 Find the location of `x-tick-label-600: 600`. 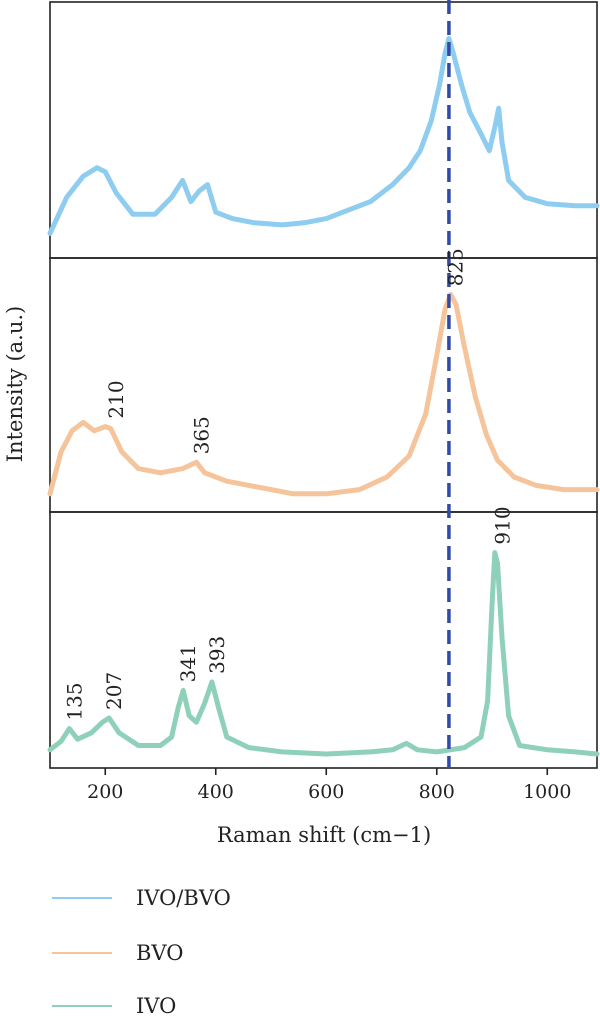

x-tick-label-600: 600 is located at coordinates (326, 792).